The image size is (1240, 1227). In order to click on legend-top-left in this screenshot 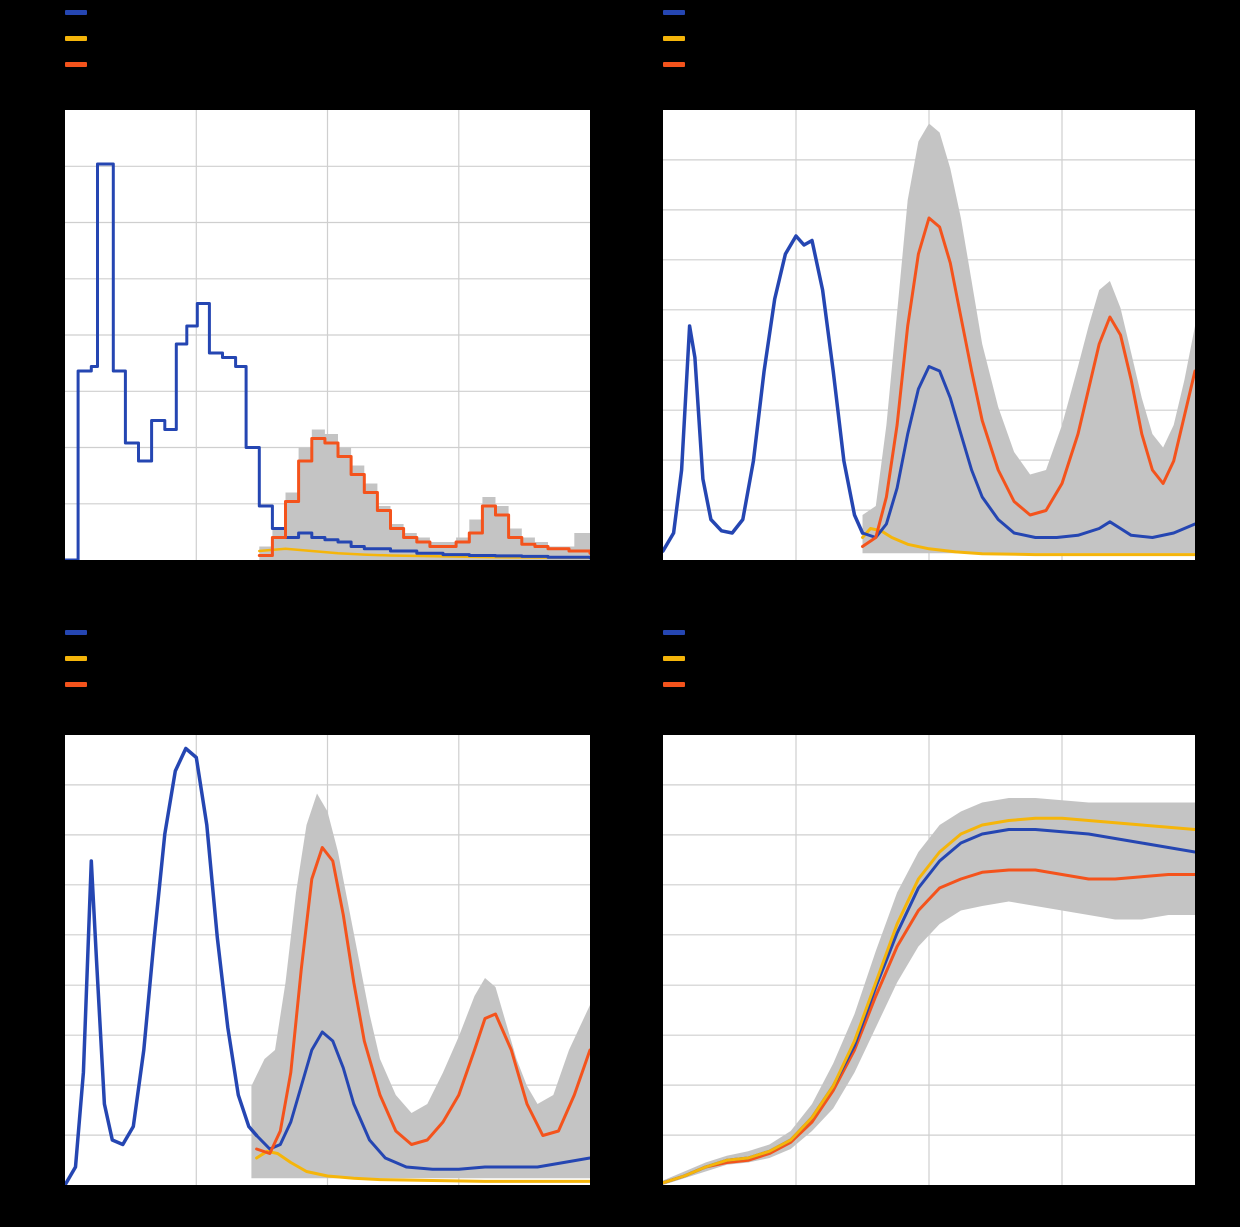, I will do `click(76, 38)`.